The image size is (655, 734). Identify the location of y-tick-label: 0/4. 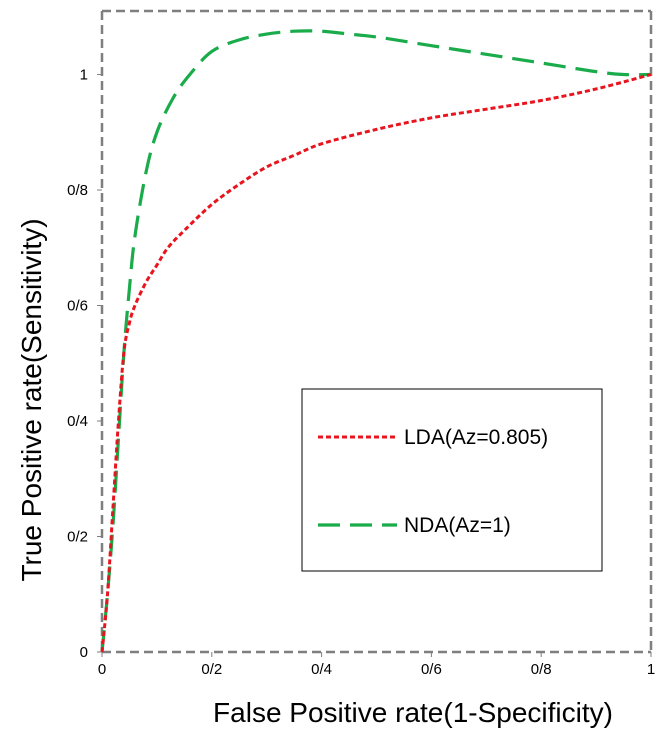
(77, 421).